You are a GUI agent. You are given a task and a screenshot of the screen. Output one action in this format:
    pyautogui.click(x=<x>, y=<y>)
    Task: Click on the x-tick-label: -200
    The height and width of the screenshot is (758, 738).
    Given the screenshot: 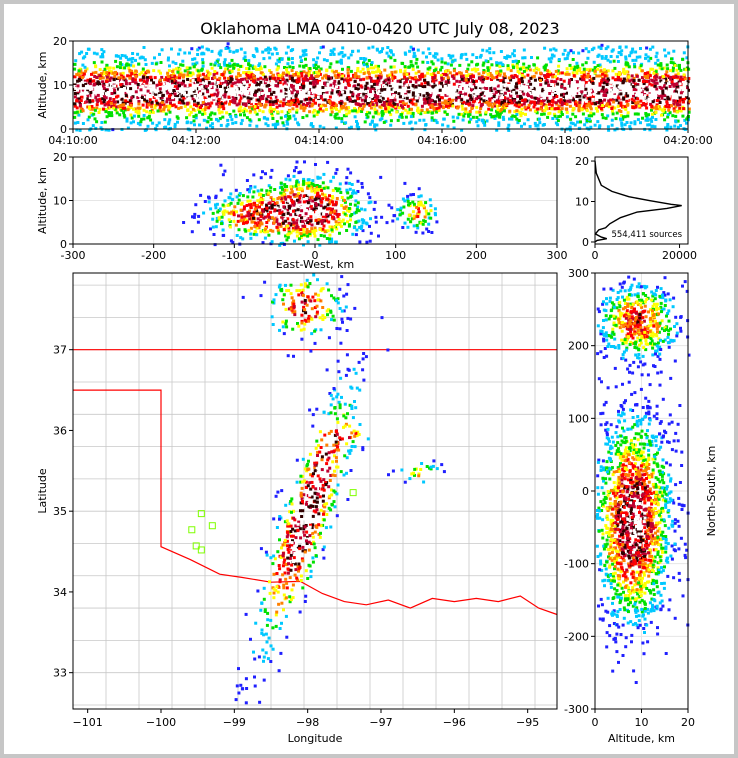 What is the action you would take?
    pyautogui.click(x=153, y=255)
    